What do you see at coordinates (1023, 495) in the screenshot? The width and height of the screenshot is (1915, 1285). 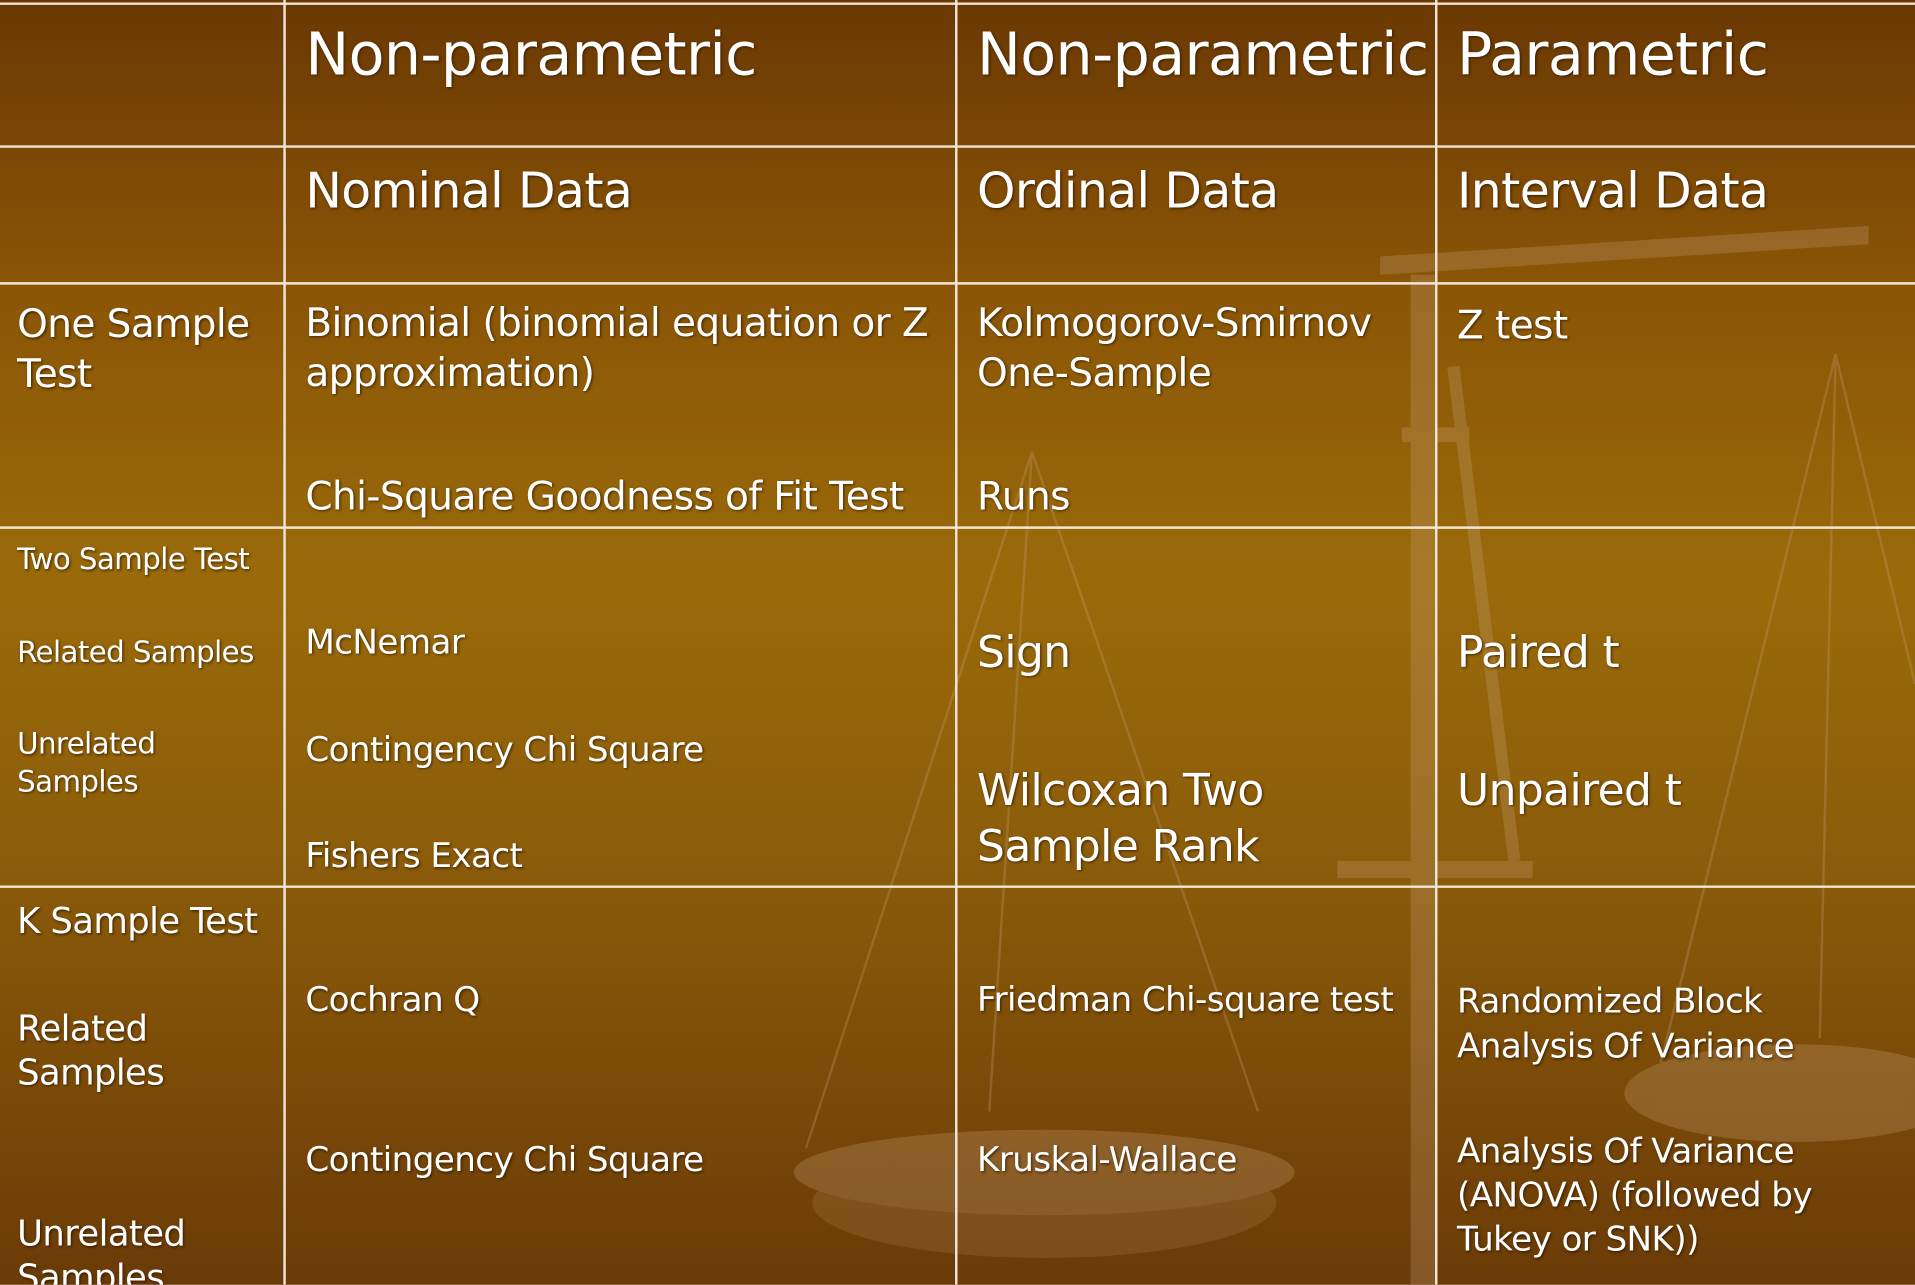 I see `cell-text: Runs` at bounding box center [1023, 495].